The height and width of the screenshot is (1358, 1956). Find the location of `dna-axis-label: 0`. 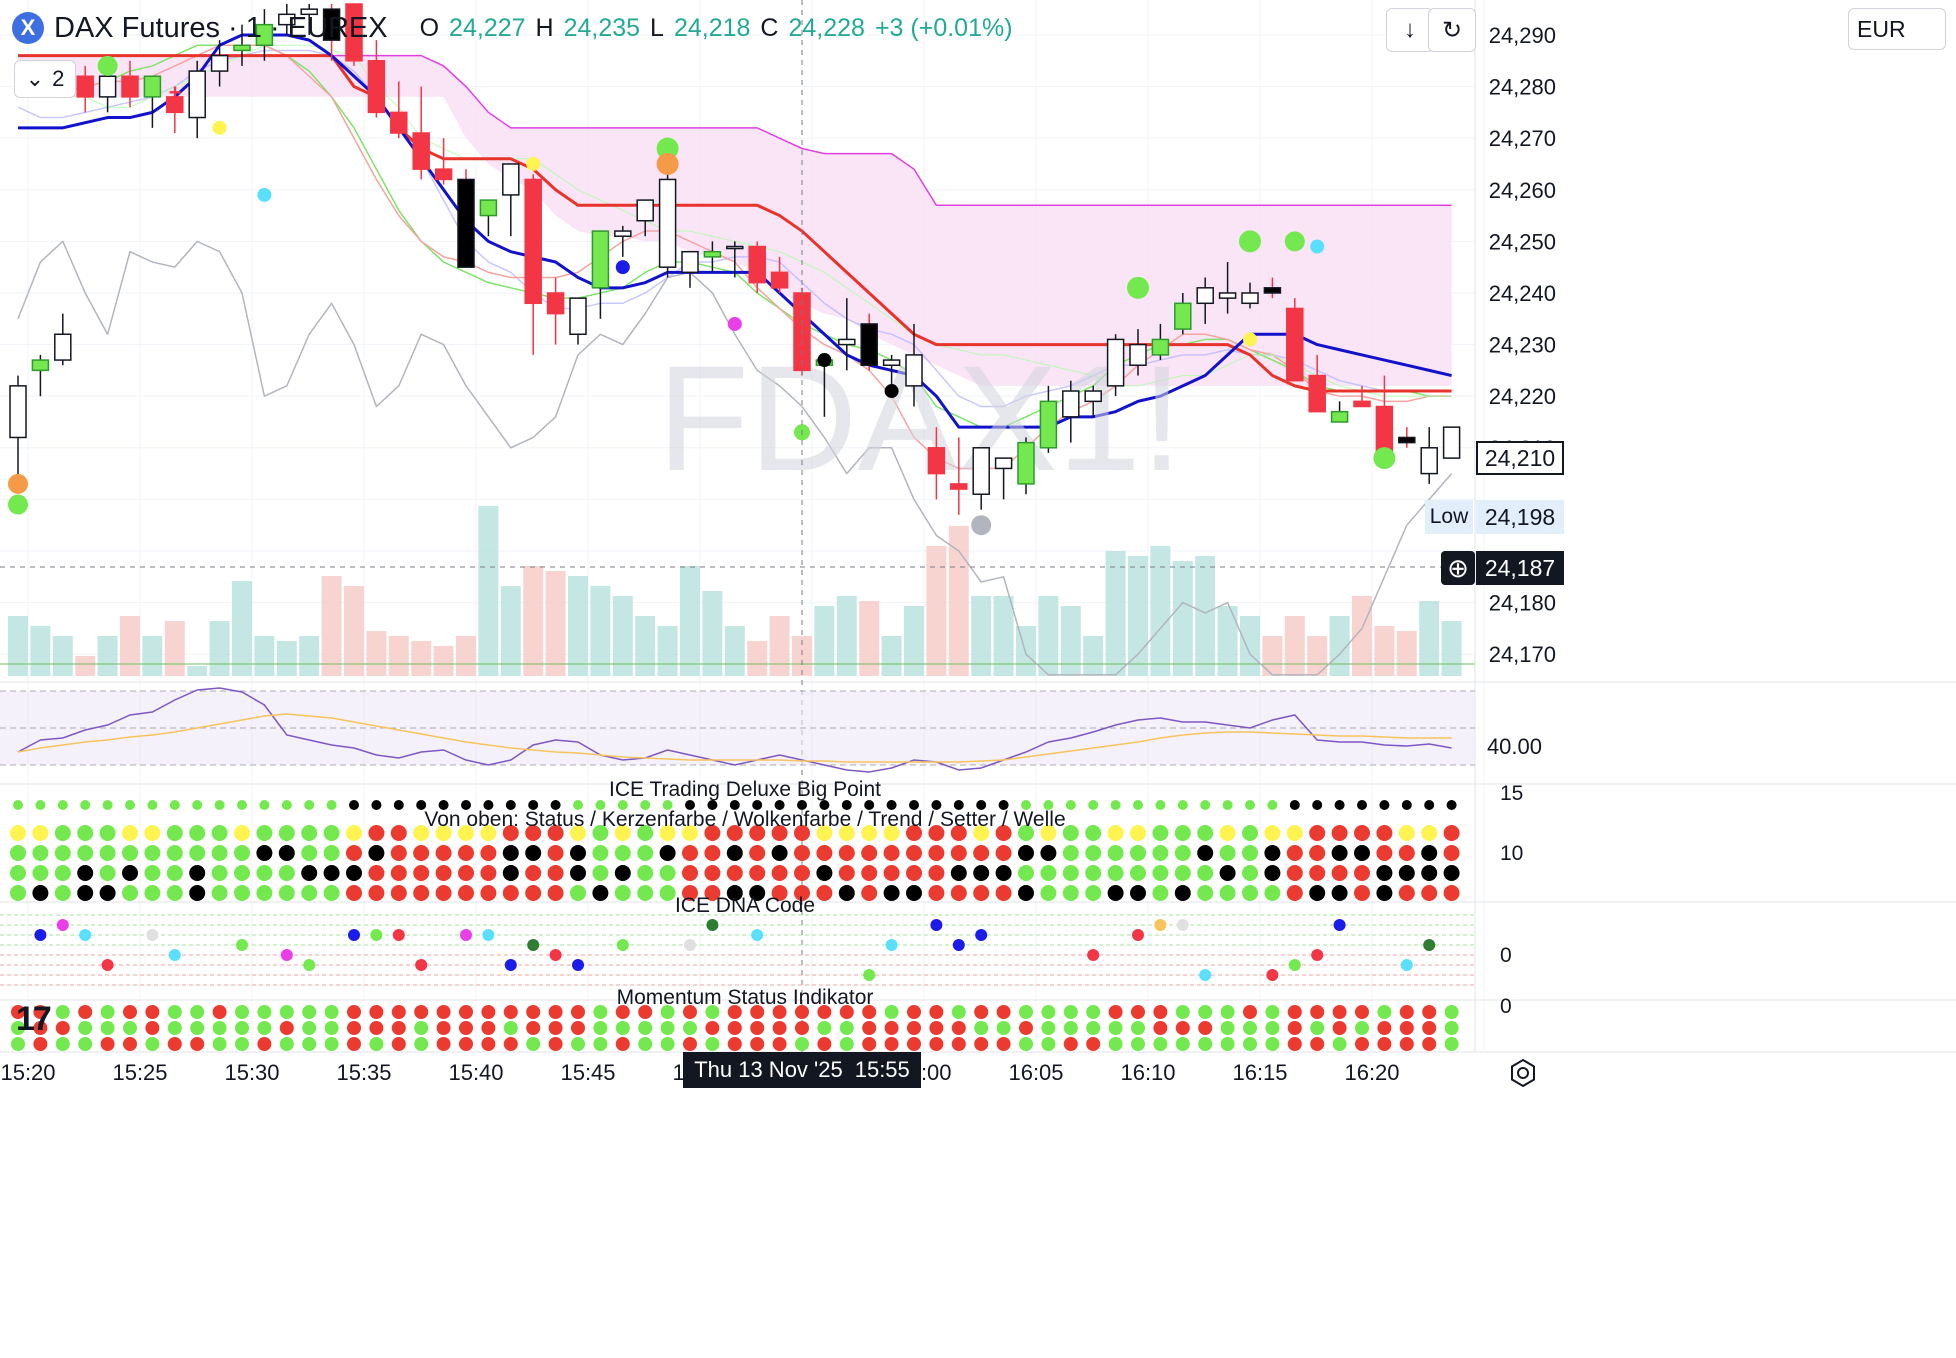

dna-axis-label: 0 is located at coordinates (1506, 955).